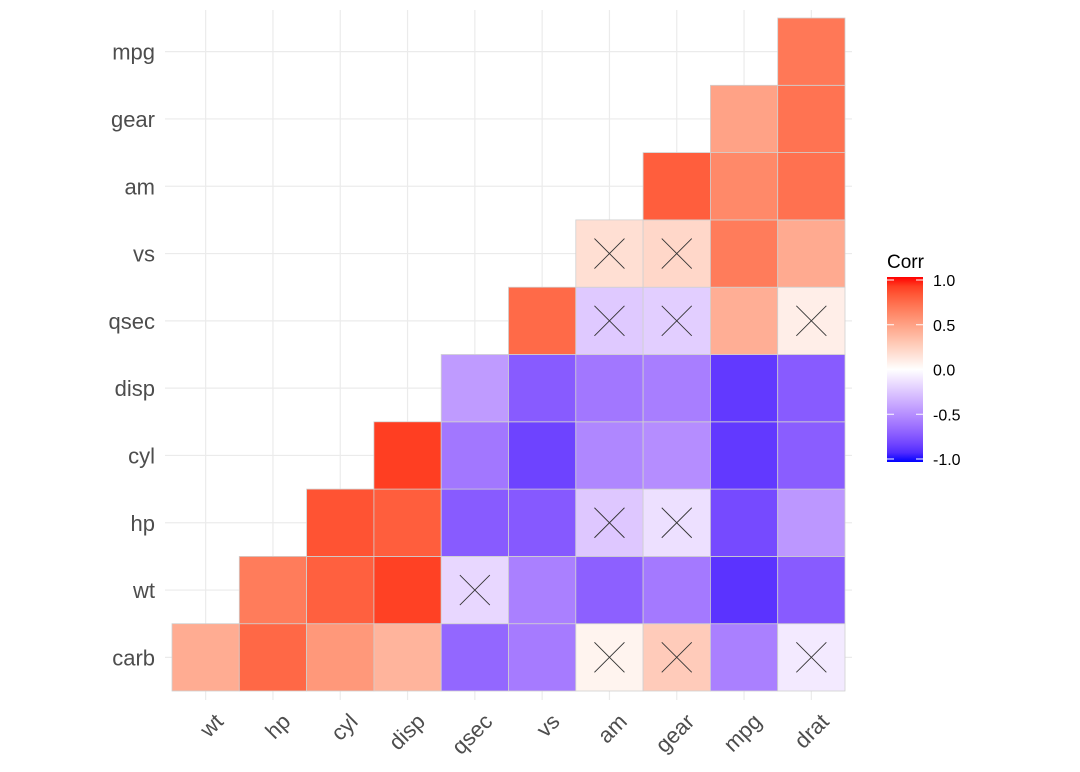  I want to click on y-tick-label: wt, so click(143, 590).